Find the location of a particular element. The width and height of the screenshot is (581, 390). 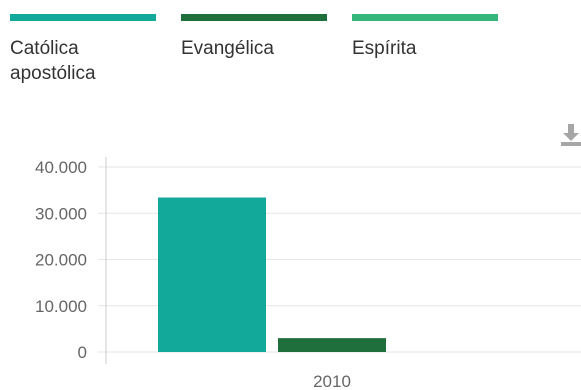

legend-swatch-evangelica is located at coordinates (254, 17).